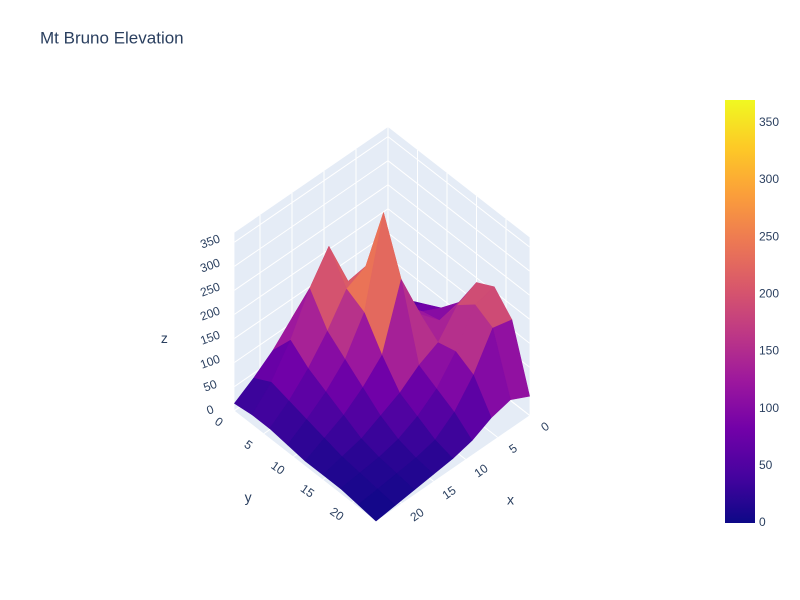 Image resolution: width=800 pixels, height=600 pixels. I want to click on y-tick-label: 20, so click(336, 513).